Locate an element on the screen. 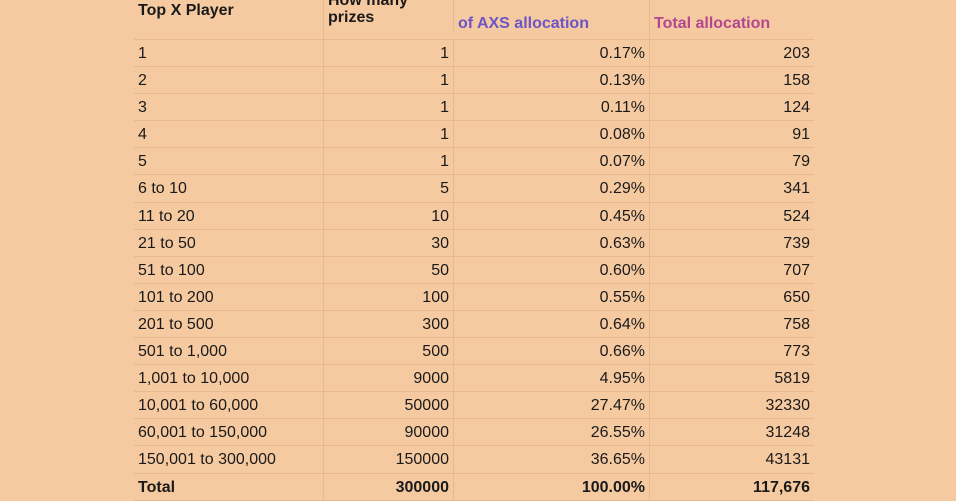  prizes-cell: 50000 is located at coordinates (389, 405).